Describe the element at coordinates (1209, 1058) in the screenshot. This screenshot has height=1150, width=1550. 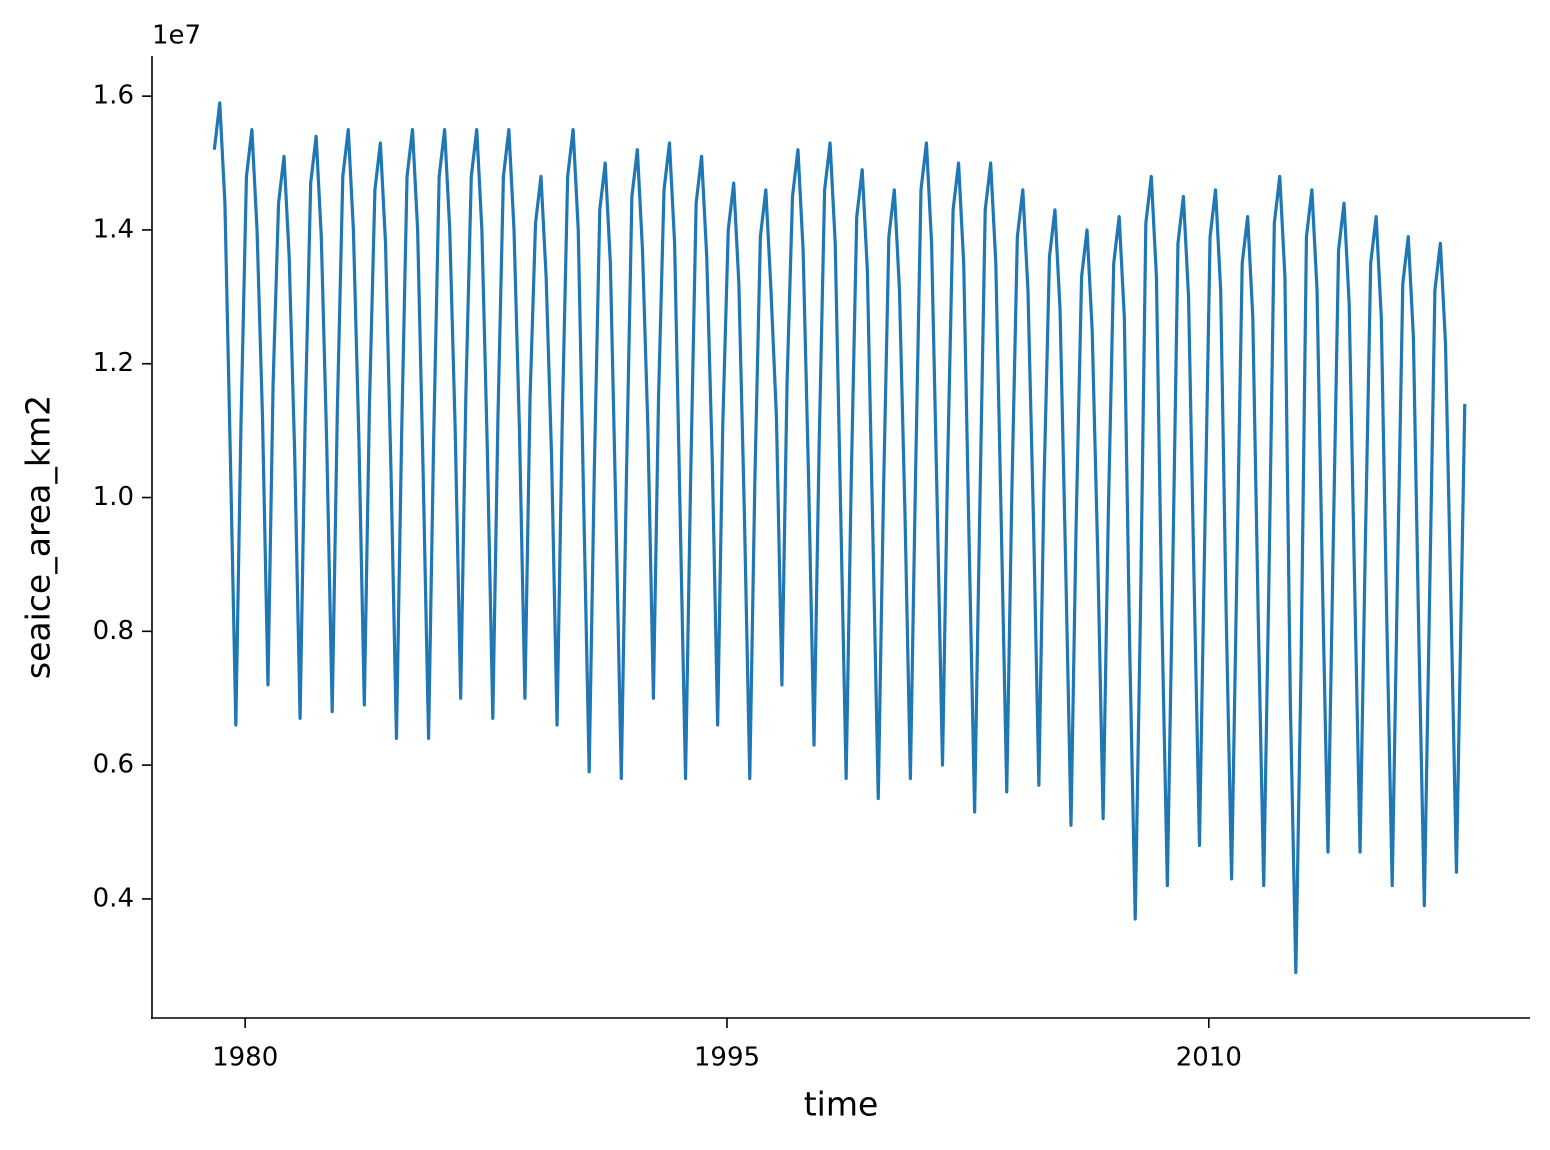
I see `x-tick-label: 2010` at that location.